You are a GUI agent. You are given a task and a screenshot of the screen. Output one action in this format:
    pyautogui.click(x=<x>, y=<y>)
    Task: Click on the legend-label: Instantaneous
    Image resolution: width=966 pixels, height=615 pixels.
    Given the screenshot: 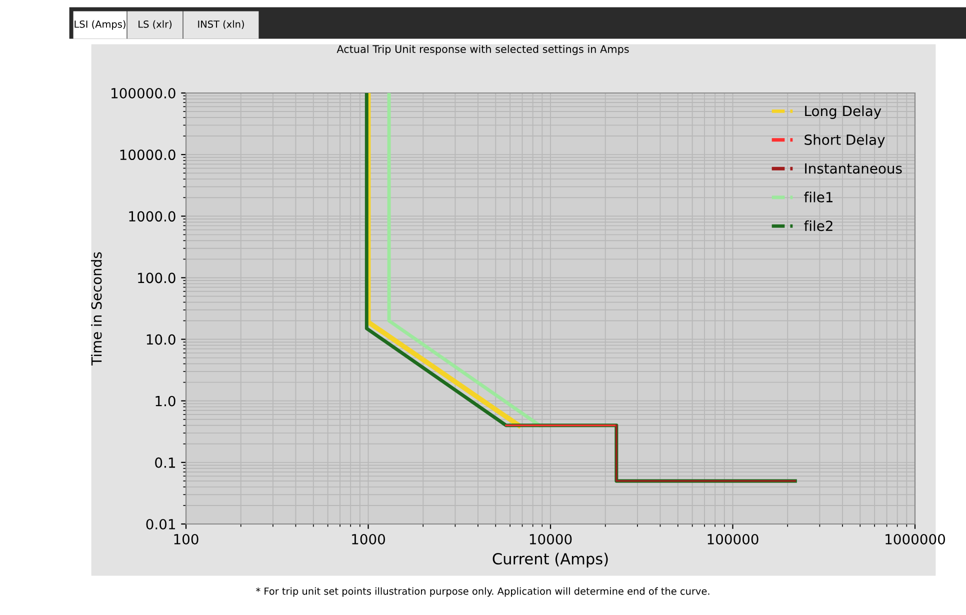 What is the action you would take?
    pyautogui.click(x=853, y=168)
    